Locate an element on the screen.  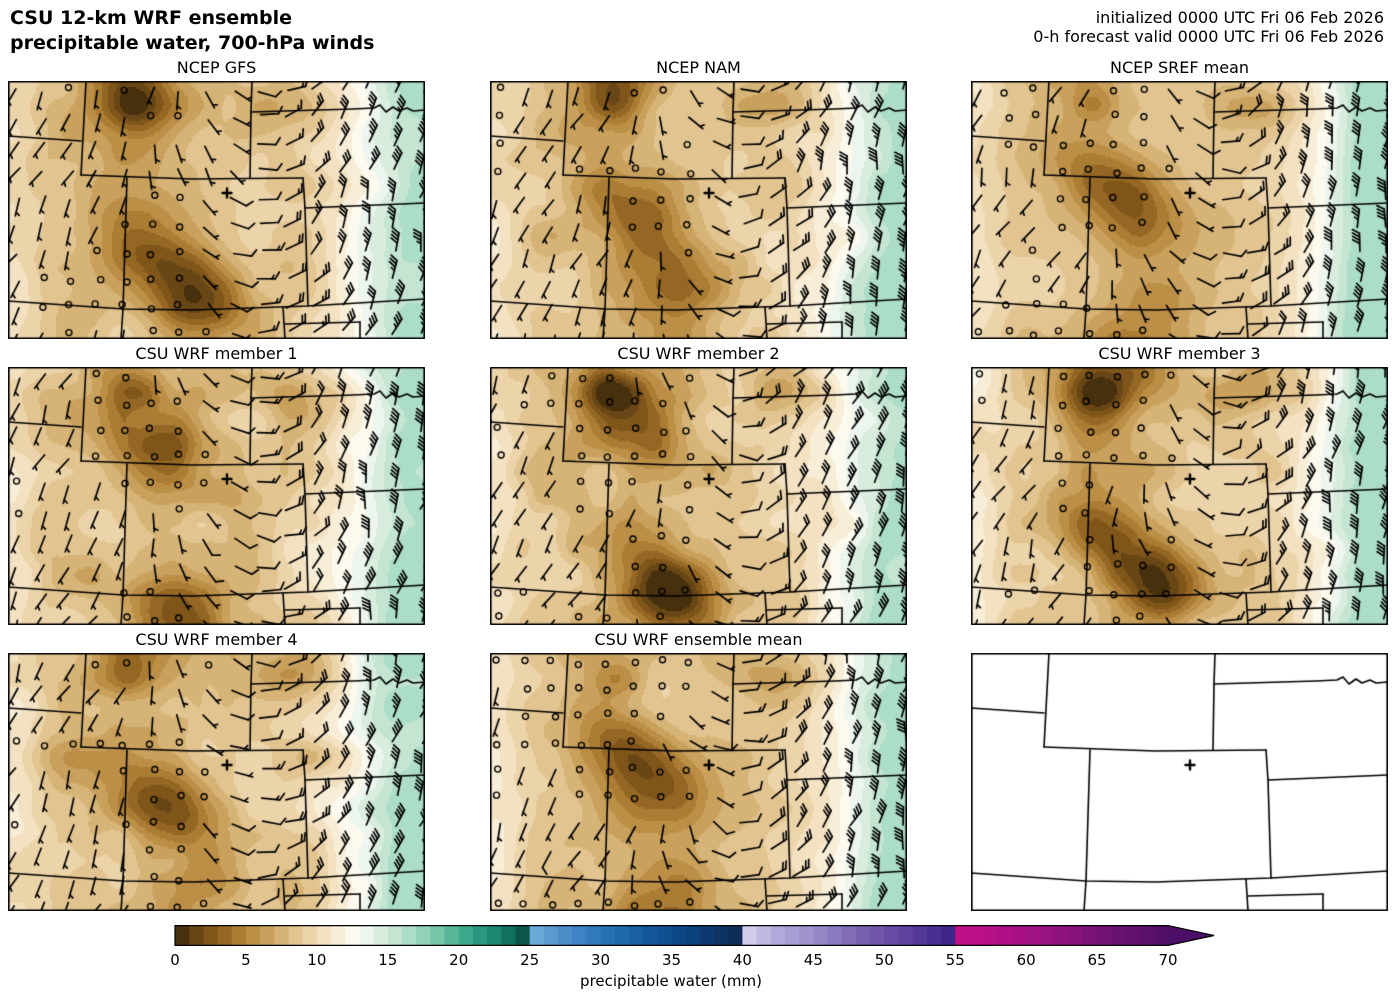
colorbar-tick-label-70: 70 is located at coordinates (1168, 960).